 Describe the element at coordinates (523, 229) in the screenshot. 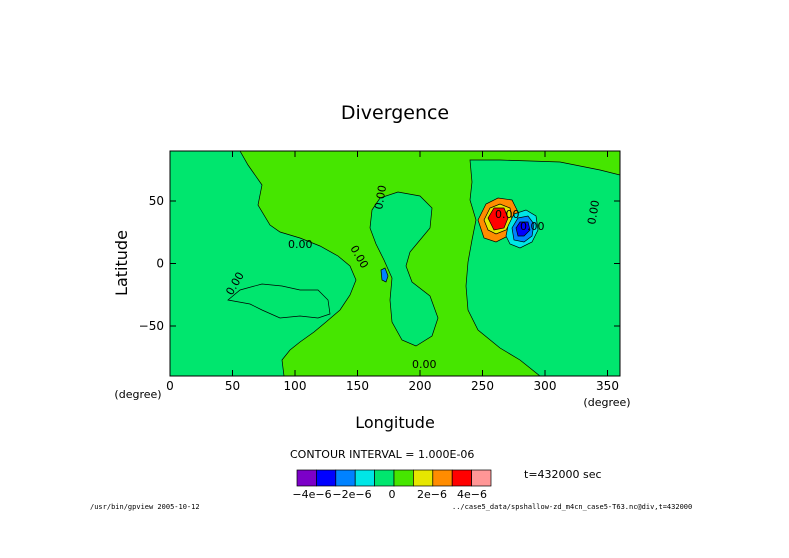

I see `region-negative-core` at that location.